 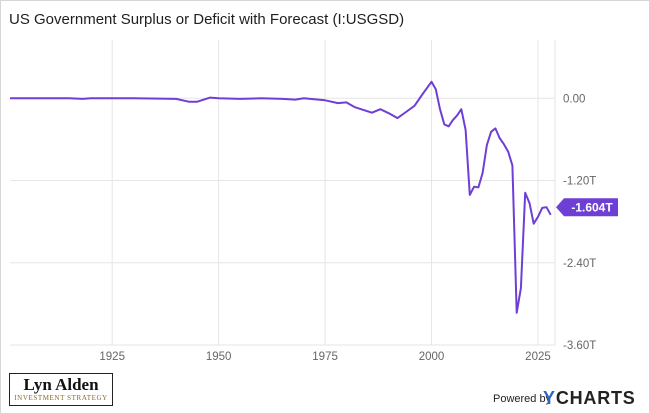 I want to click on lyn-alden-logo: Lyn Alden INVESTMENT STRATEGY, so click(x=61, y=389).